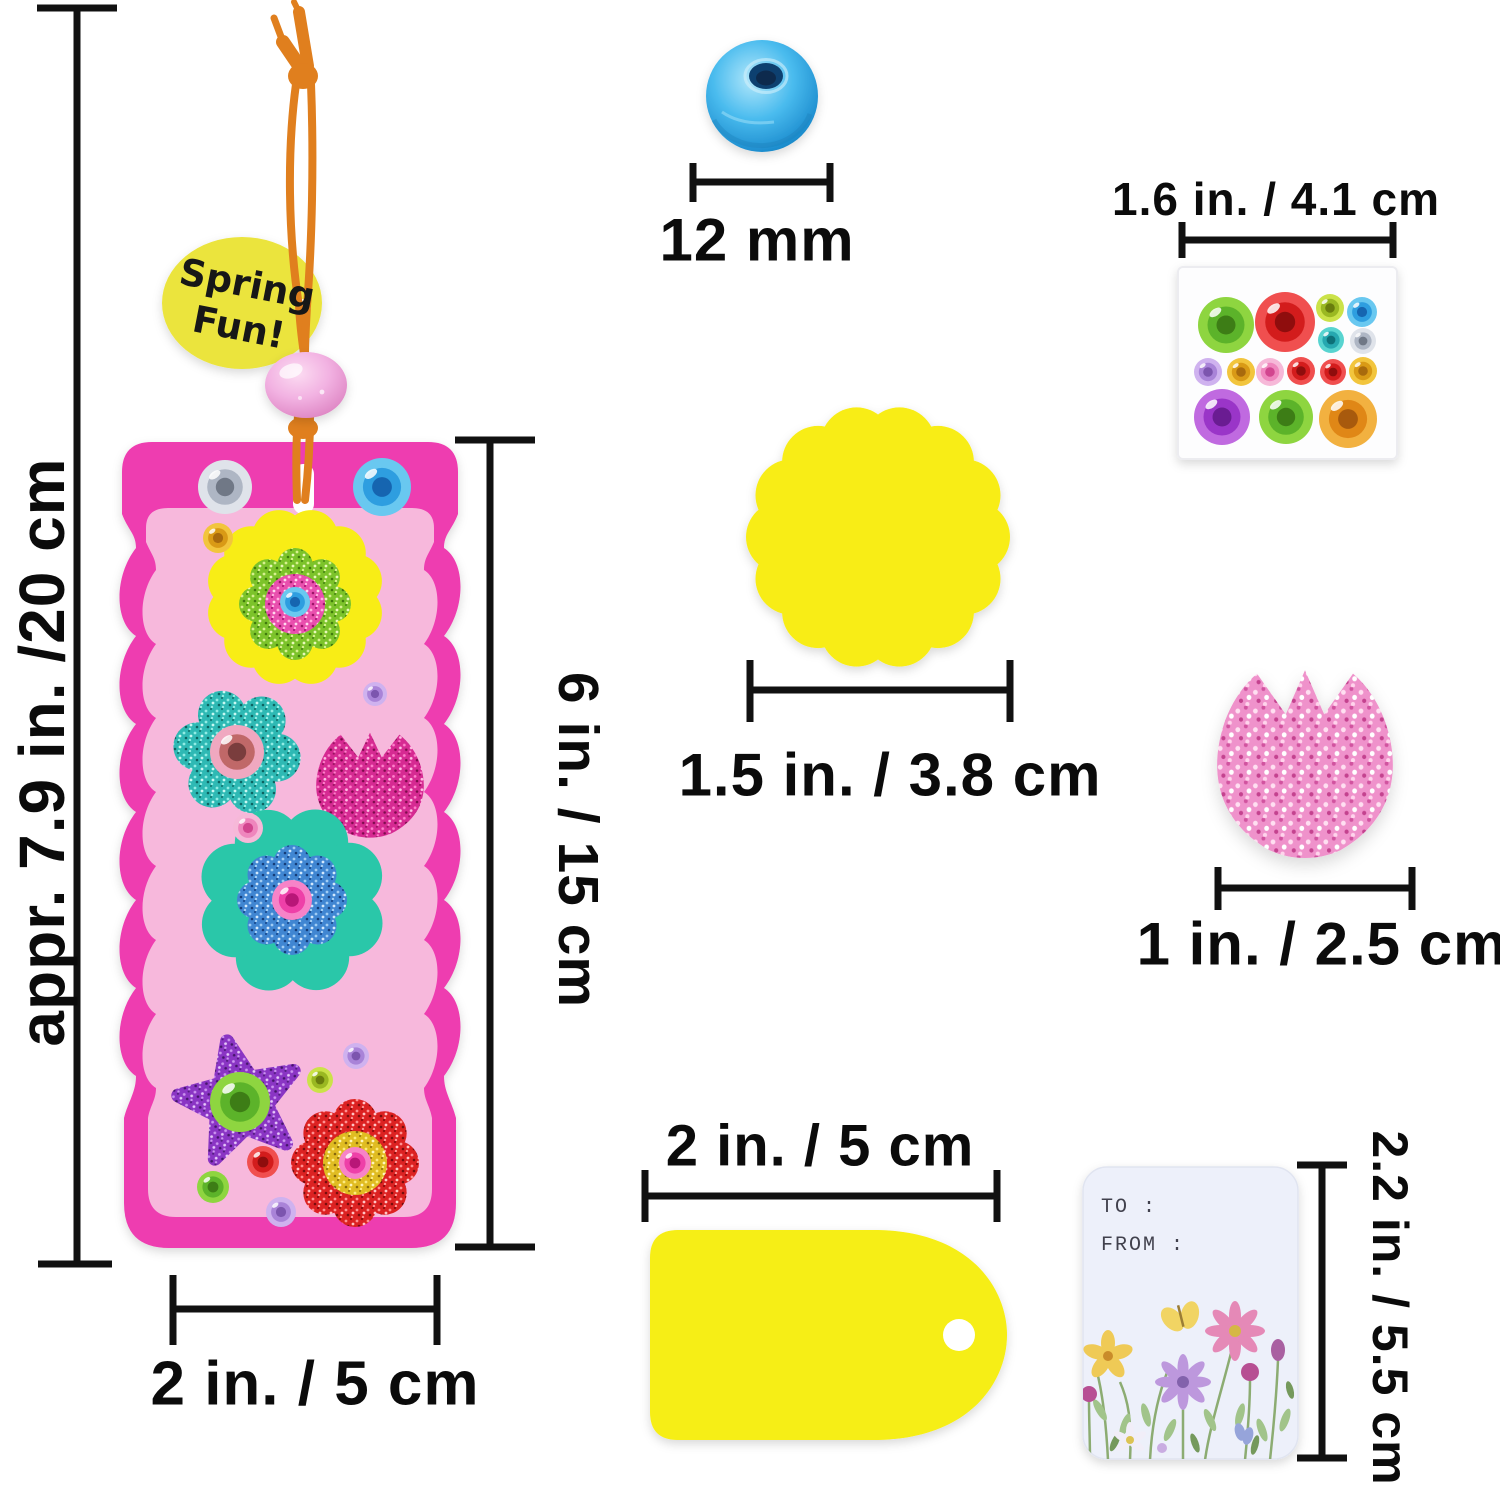 The image size is (1500, 1485). I want to click on card-yellow-flower, so click(1108, 1354).